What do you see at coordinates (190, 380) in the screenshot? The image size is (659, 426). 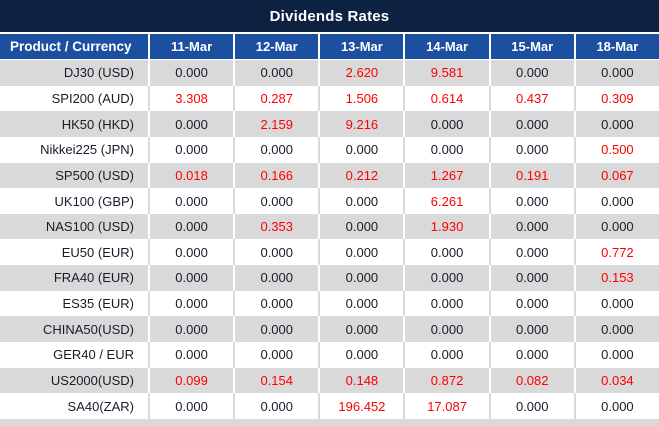 I see `dividend-value-cell: 0.099` at bounding box center [190, 380].